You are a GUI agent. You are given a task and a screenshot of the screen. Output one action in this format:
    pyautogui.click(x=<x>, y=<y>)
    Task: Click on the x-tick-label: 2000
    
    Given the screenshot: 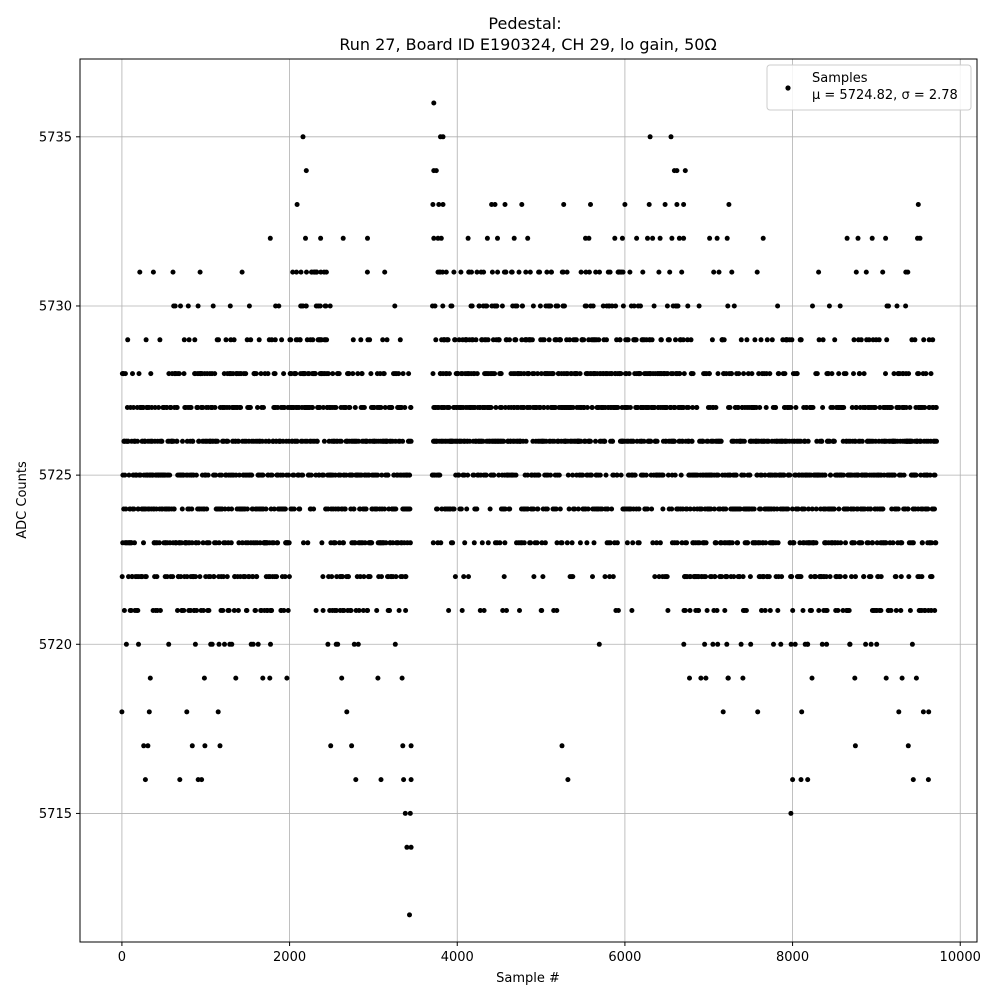 What is the action you would take?
    pyautogui.click(x=289, y=957)
    